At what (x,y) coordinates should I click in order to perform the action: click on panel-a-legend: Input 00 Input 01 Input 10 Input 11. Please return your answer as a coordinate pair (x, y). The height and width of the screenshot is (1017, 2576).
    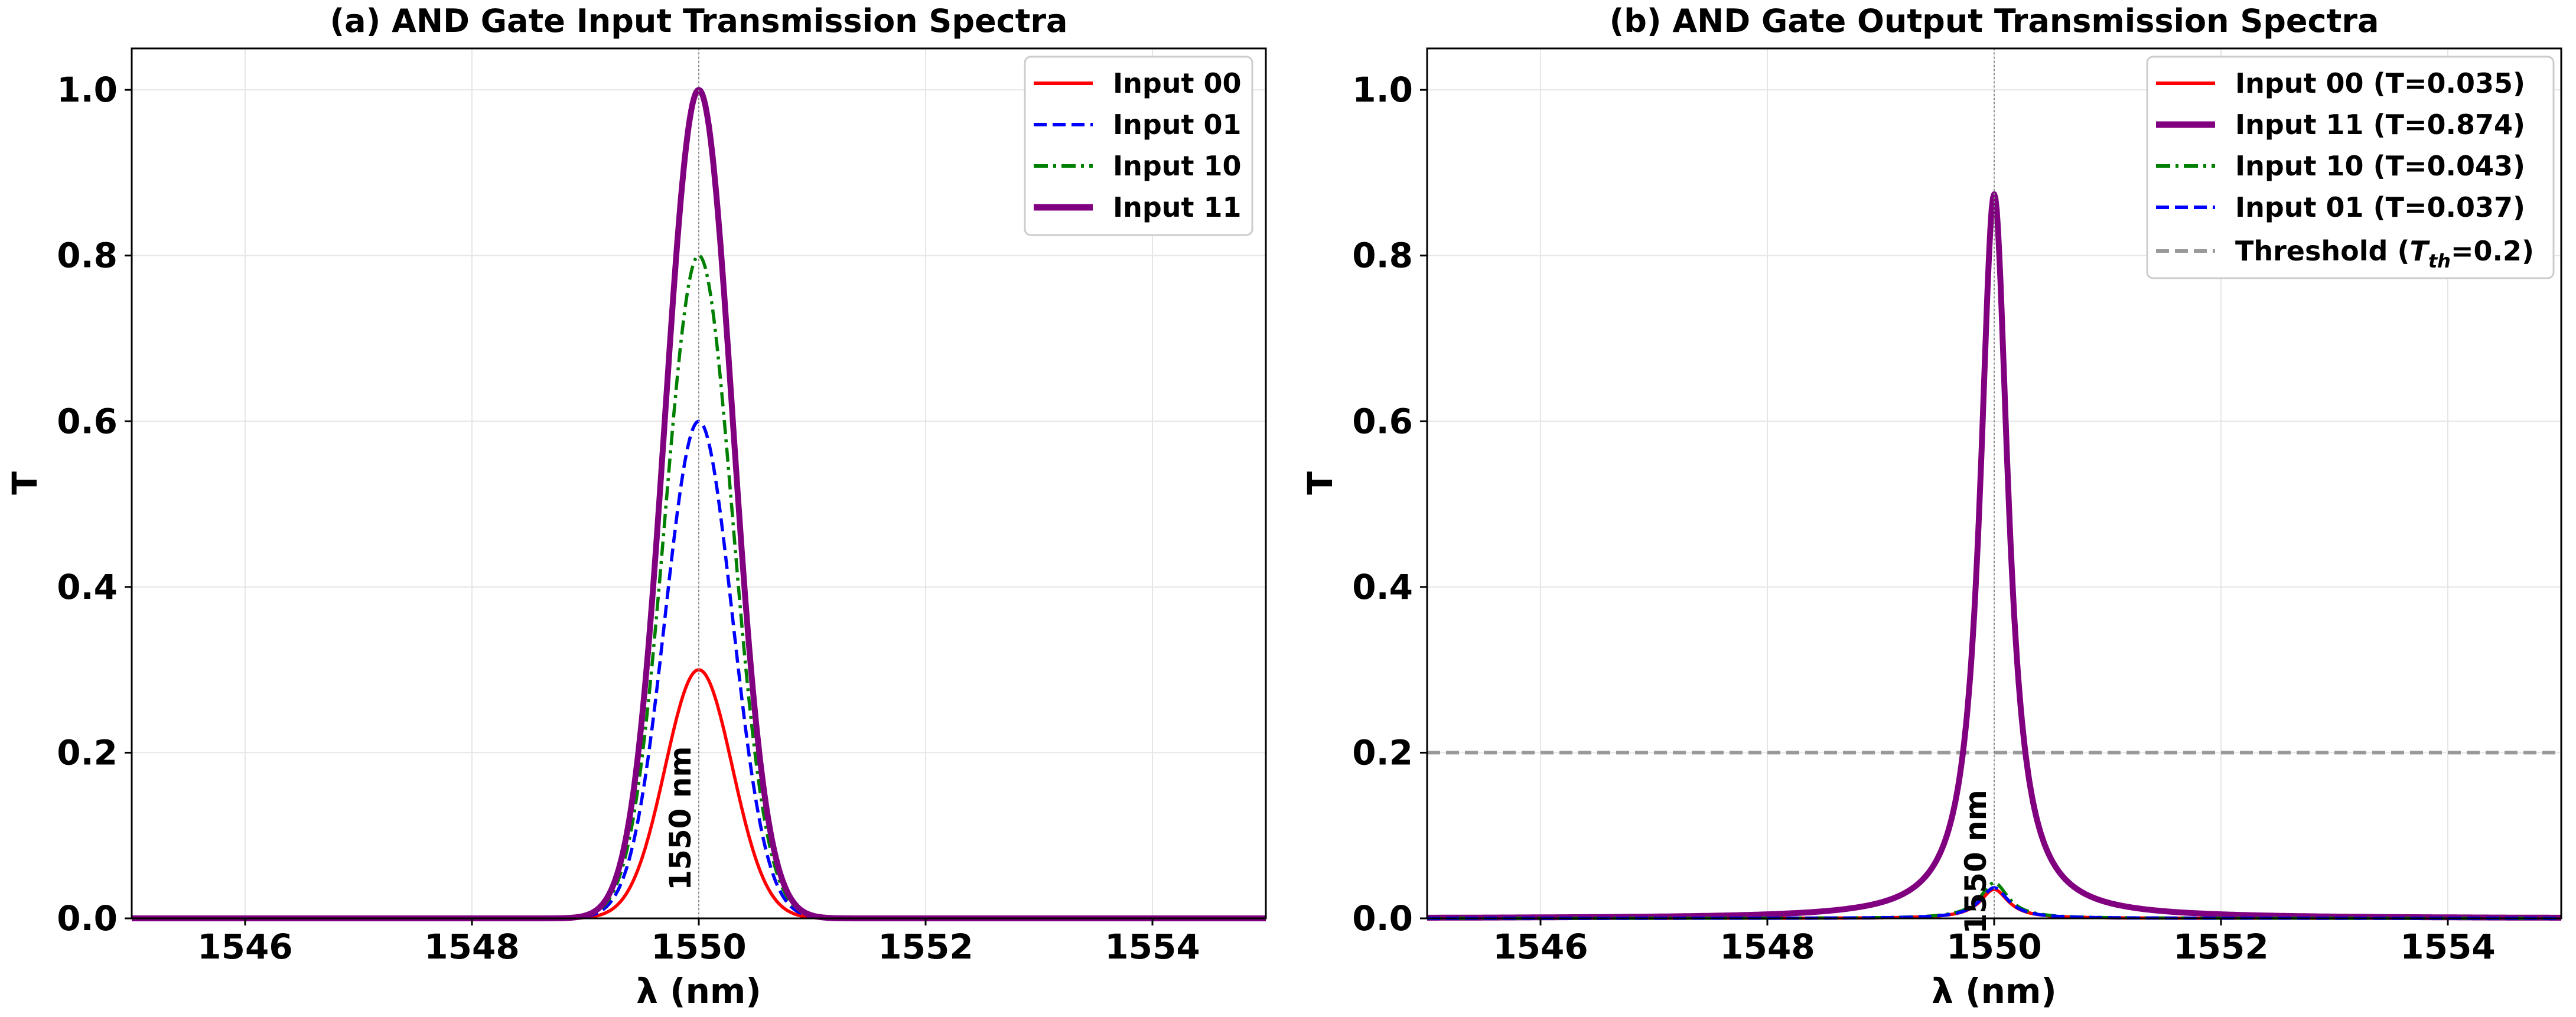
    Looking at the image, I should click on (1138, 146).